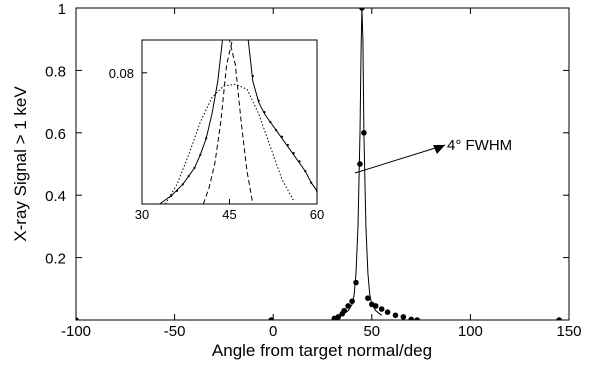 Image resolution: width=589 pixels, height=365 pixels. What do you see at coordinates (175, 331) in the screenshot?
I see `main-x-tick-label: -50` at bounding box center [175, 331].